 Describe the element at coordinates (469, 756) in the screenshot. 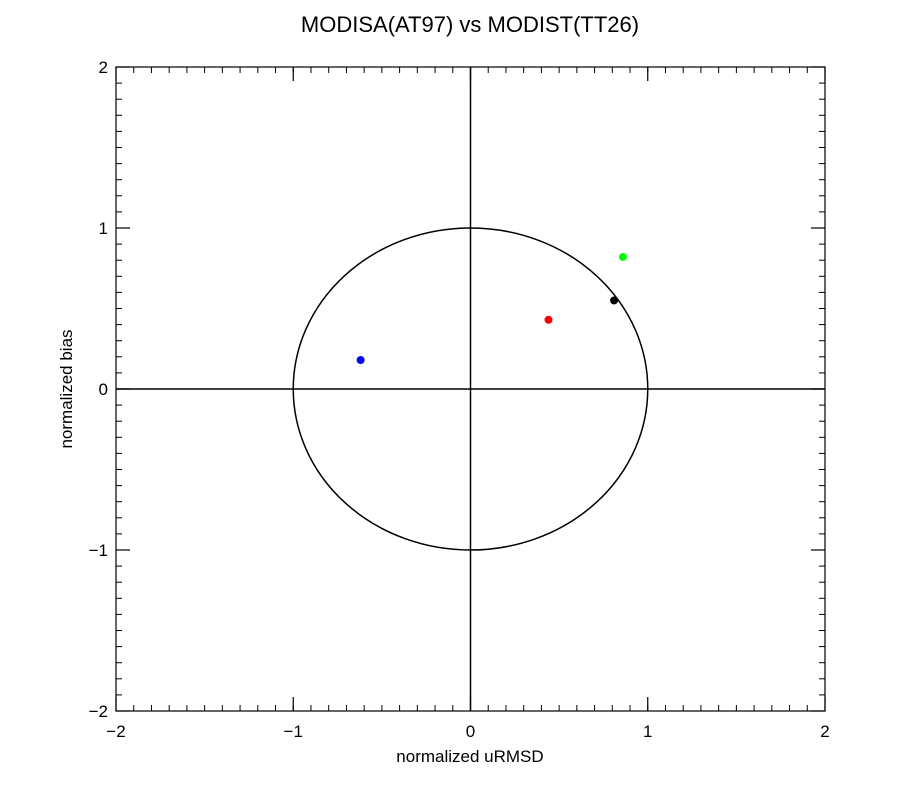

I see `x-axis-label: normalized uRMSD` at that location.